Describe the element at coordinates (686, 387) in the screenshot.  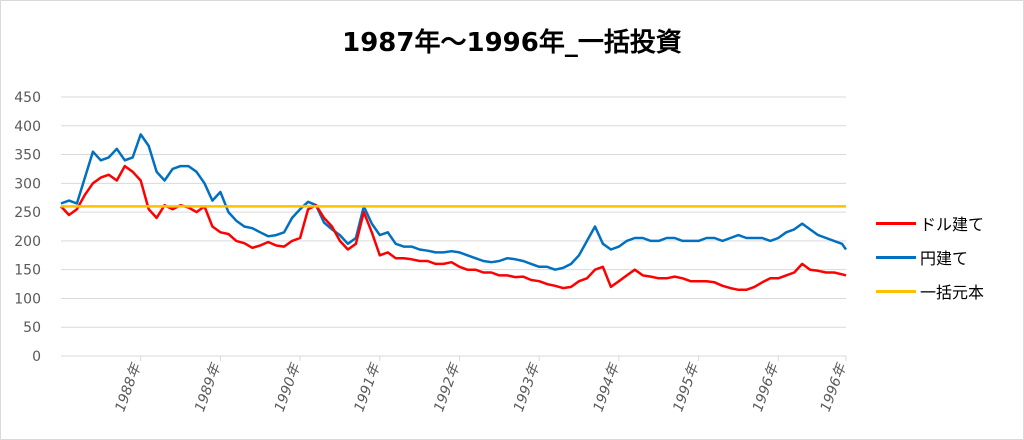
I see `x-tick-label: 1995年` at that location.